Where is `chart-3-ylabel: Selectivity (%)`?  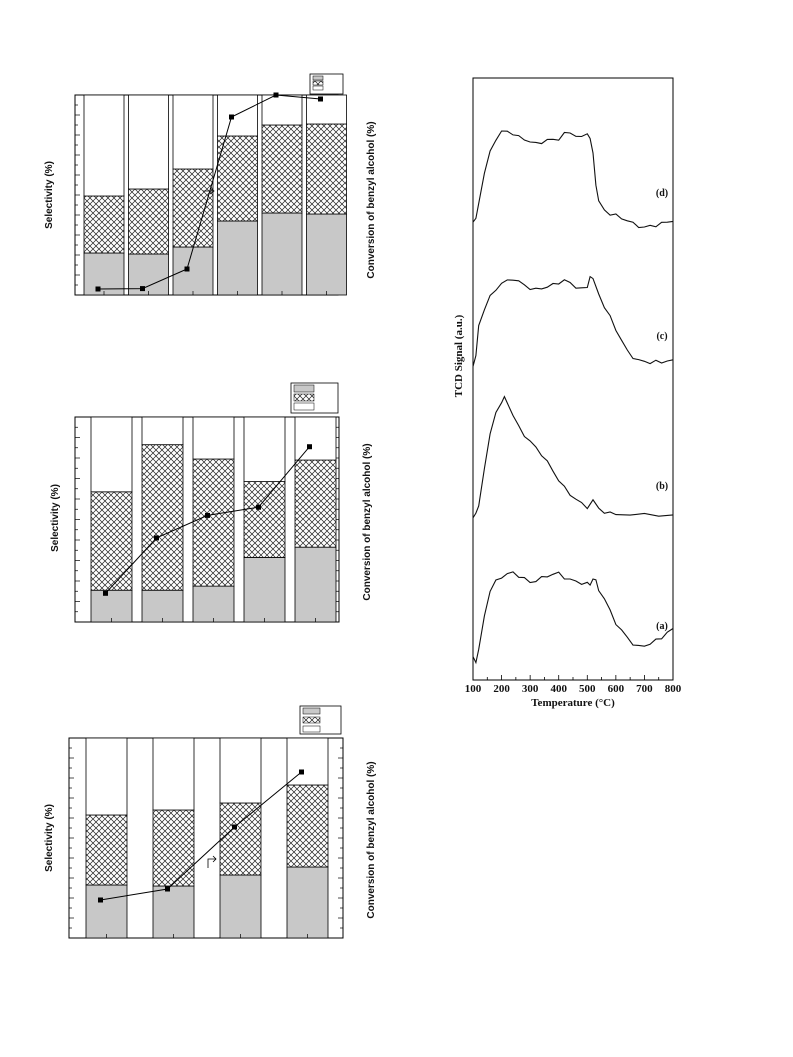
chart-3-ylabel: Selectivity (%) is located at coordinates (49, 838).